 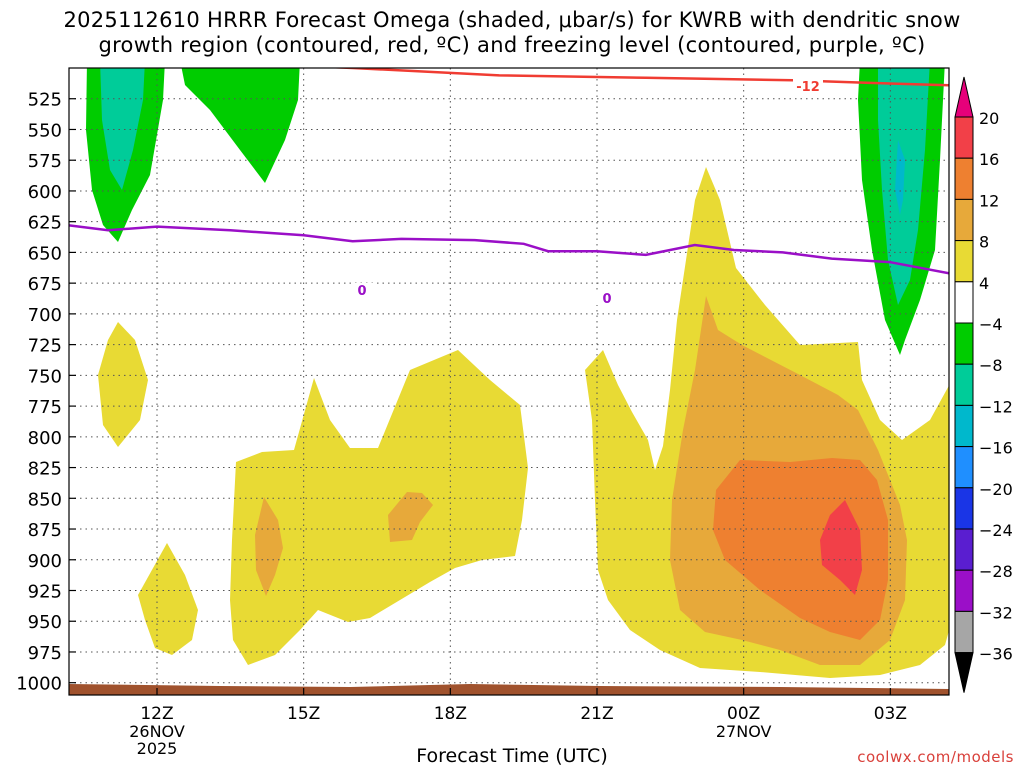 I want to click on x-tick-label: 15Z, so click(x=303, y=714).